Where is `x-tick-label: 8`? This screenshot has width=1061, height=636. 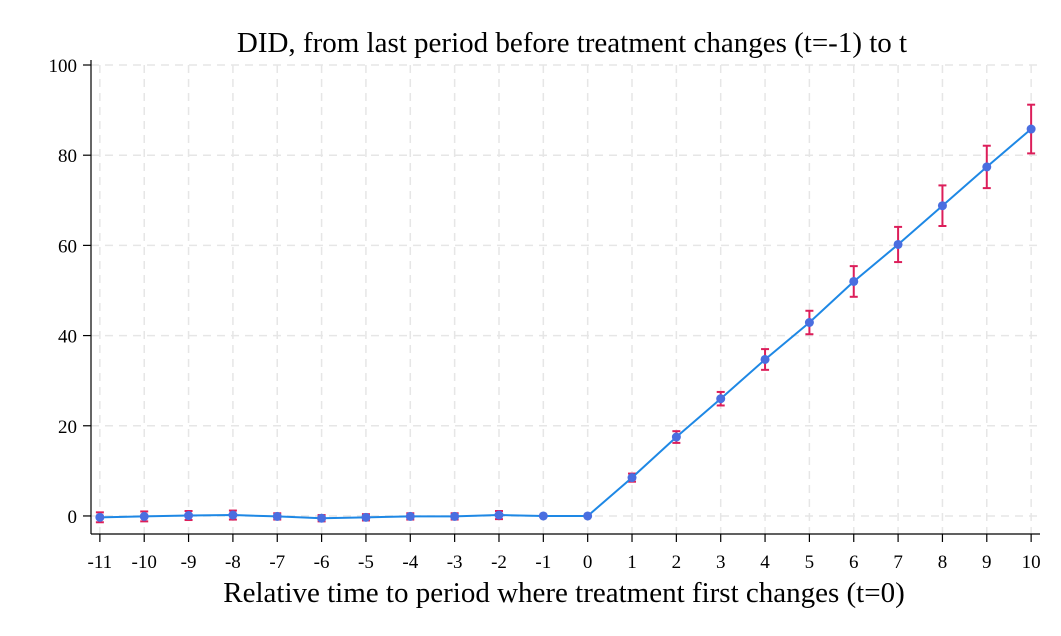 x-tick-label: 8 is located at coordinates (943, 562).